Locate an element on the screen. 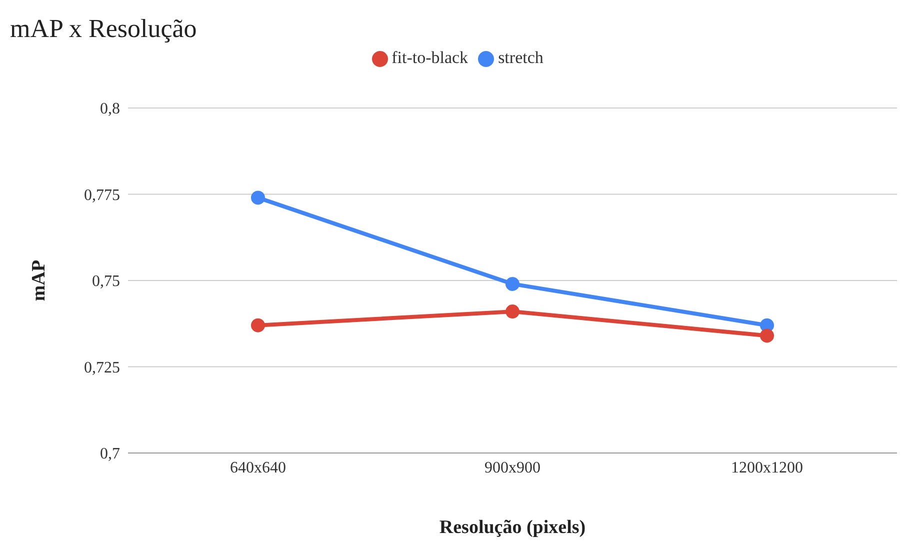  x-tick-label: 1200x1200 is located at coordinates (767, 467).